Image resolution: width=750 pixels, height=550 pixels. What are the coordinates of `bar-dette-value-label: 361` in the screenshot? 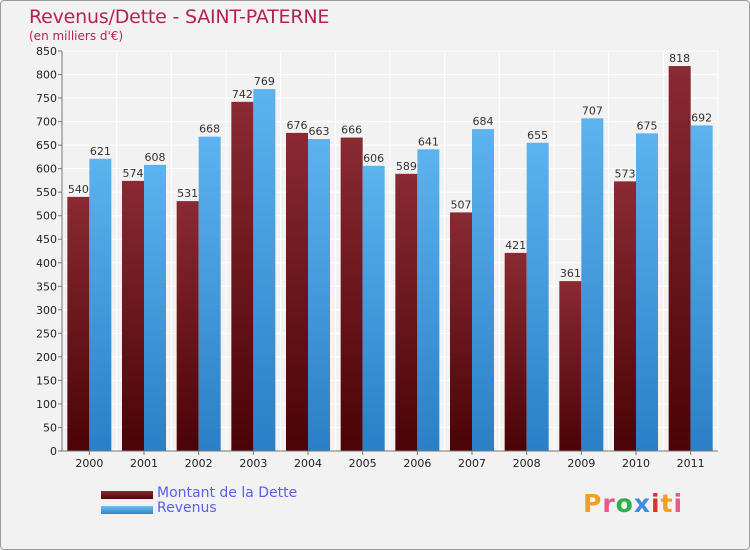 It's located at (570, 273).